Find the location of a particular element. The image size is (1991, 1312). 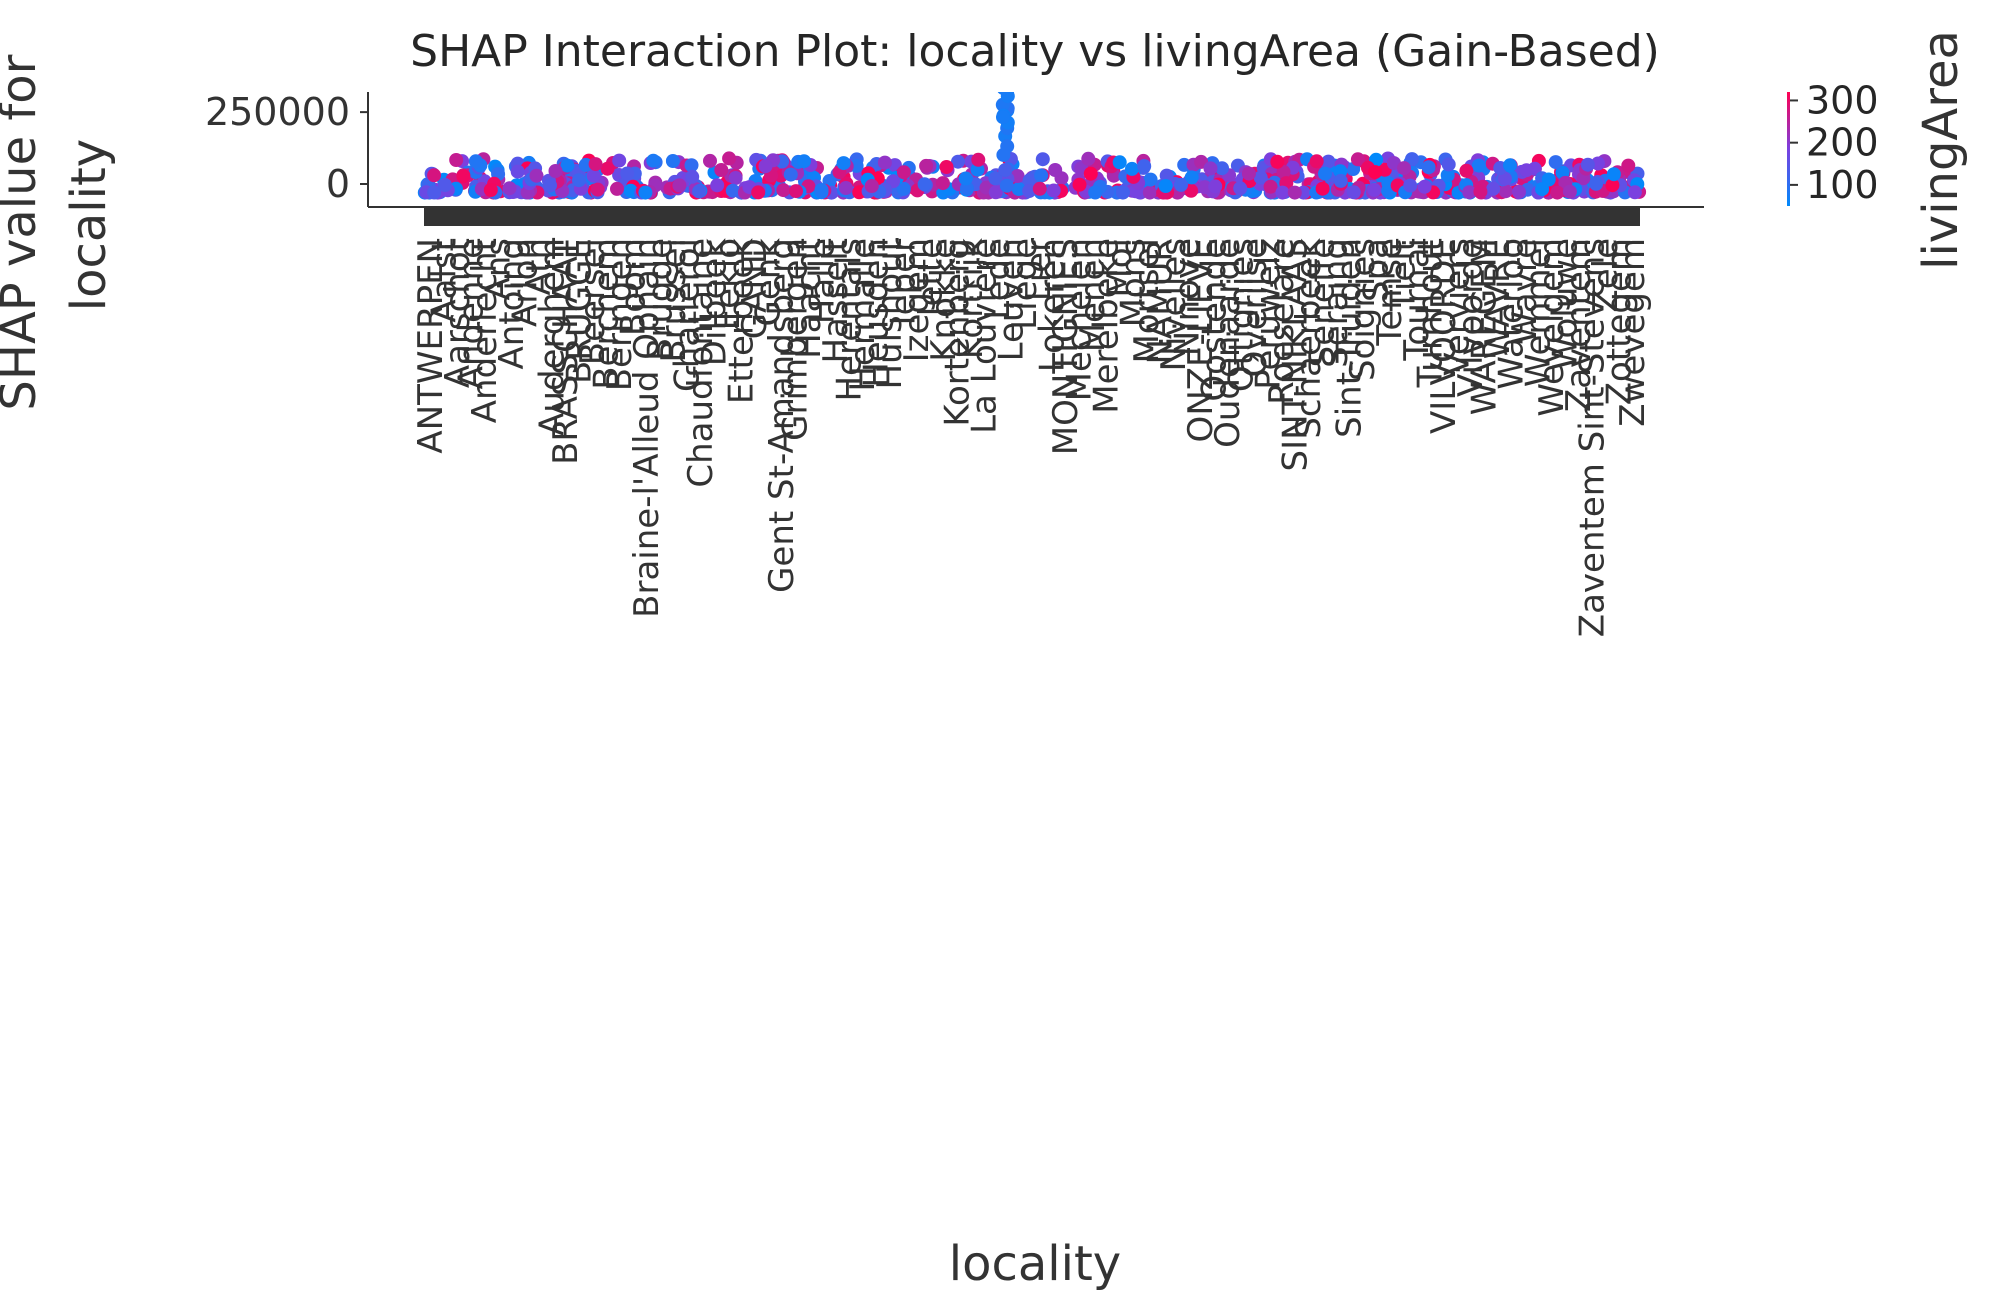

x-tick-label: Temse is located at coordinates (1390, 292).